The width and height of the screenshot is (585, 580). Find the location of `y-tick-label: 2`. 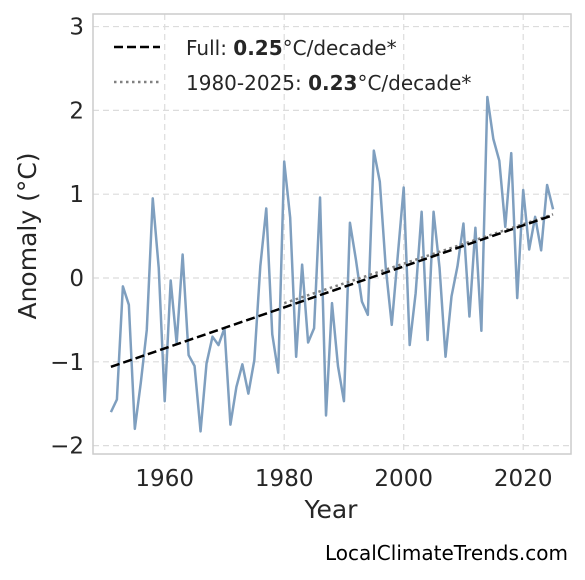

y-tick-label: 2 is located at coordinates (76, 111).